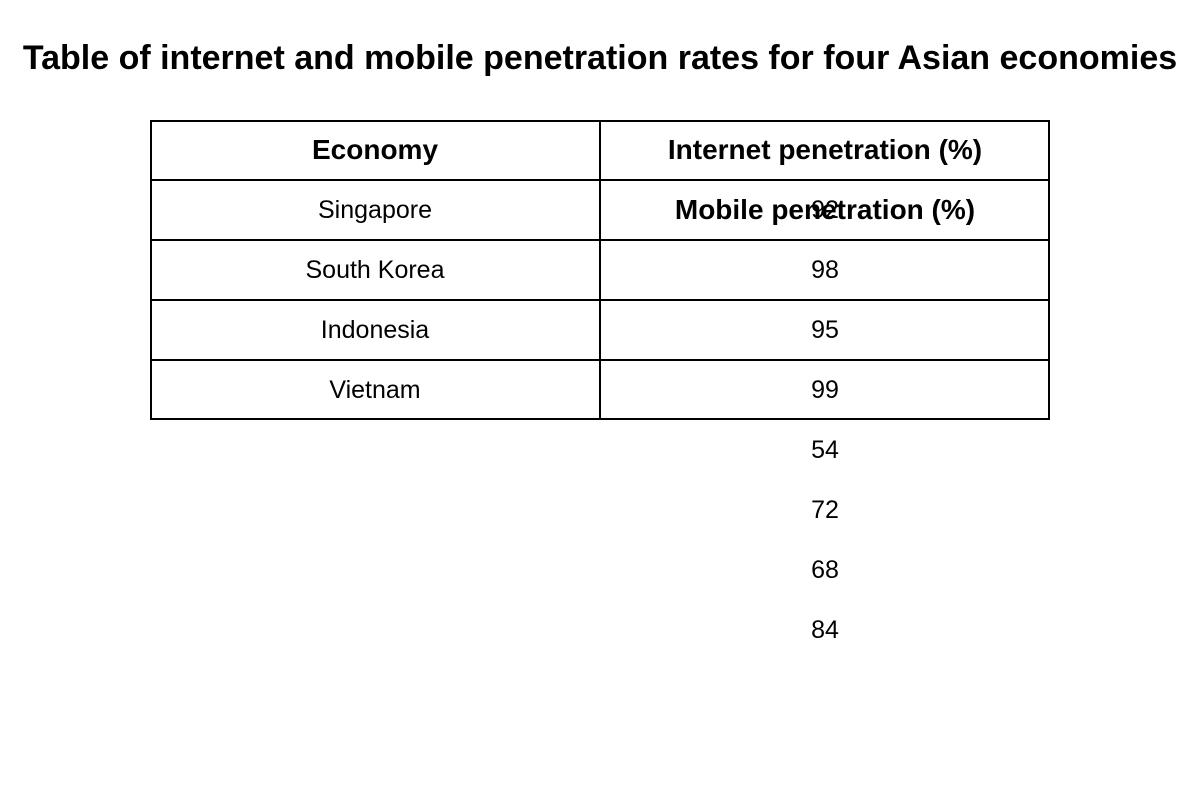 Image resolution: width=1200 pixels, height=800 pixels. Describe the element at coordinates (825, 450) in the screenshot. I see `mobile-value-cell: 54` at that location.